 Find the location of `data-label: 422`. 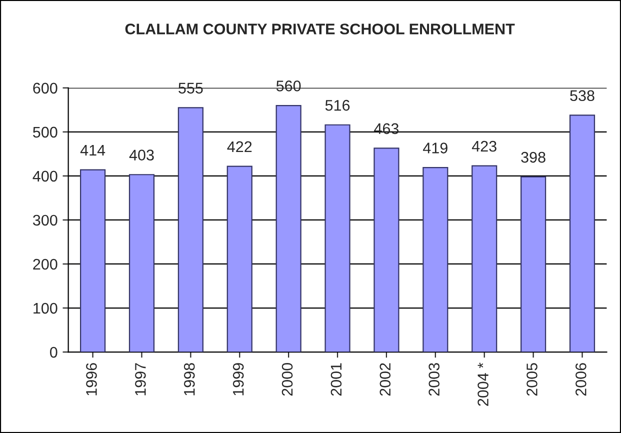

data-label: 422 is located at coordinates (239, 146).